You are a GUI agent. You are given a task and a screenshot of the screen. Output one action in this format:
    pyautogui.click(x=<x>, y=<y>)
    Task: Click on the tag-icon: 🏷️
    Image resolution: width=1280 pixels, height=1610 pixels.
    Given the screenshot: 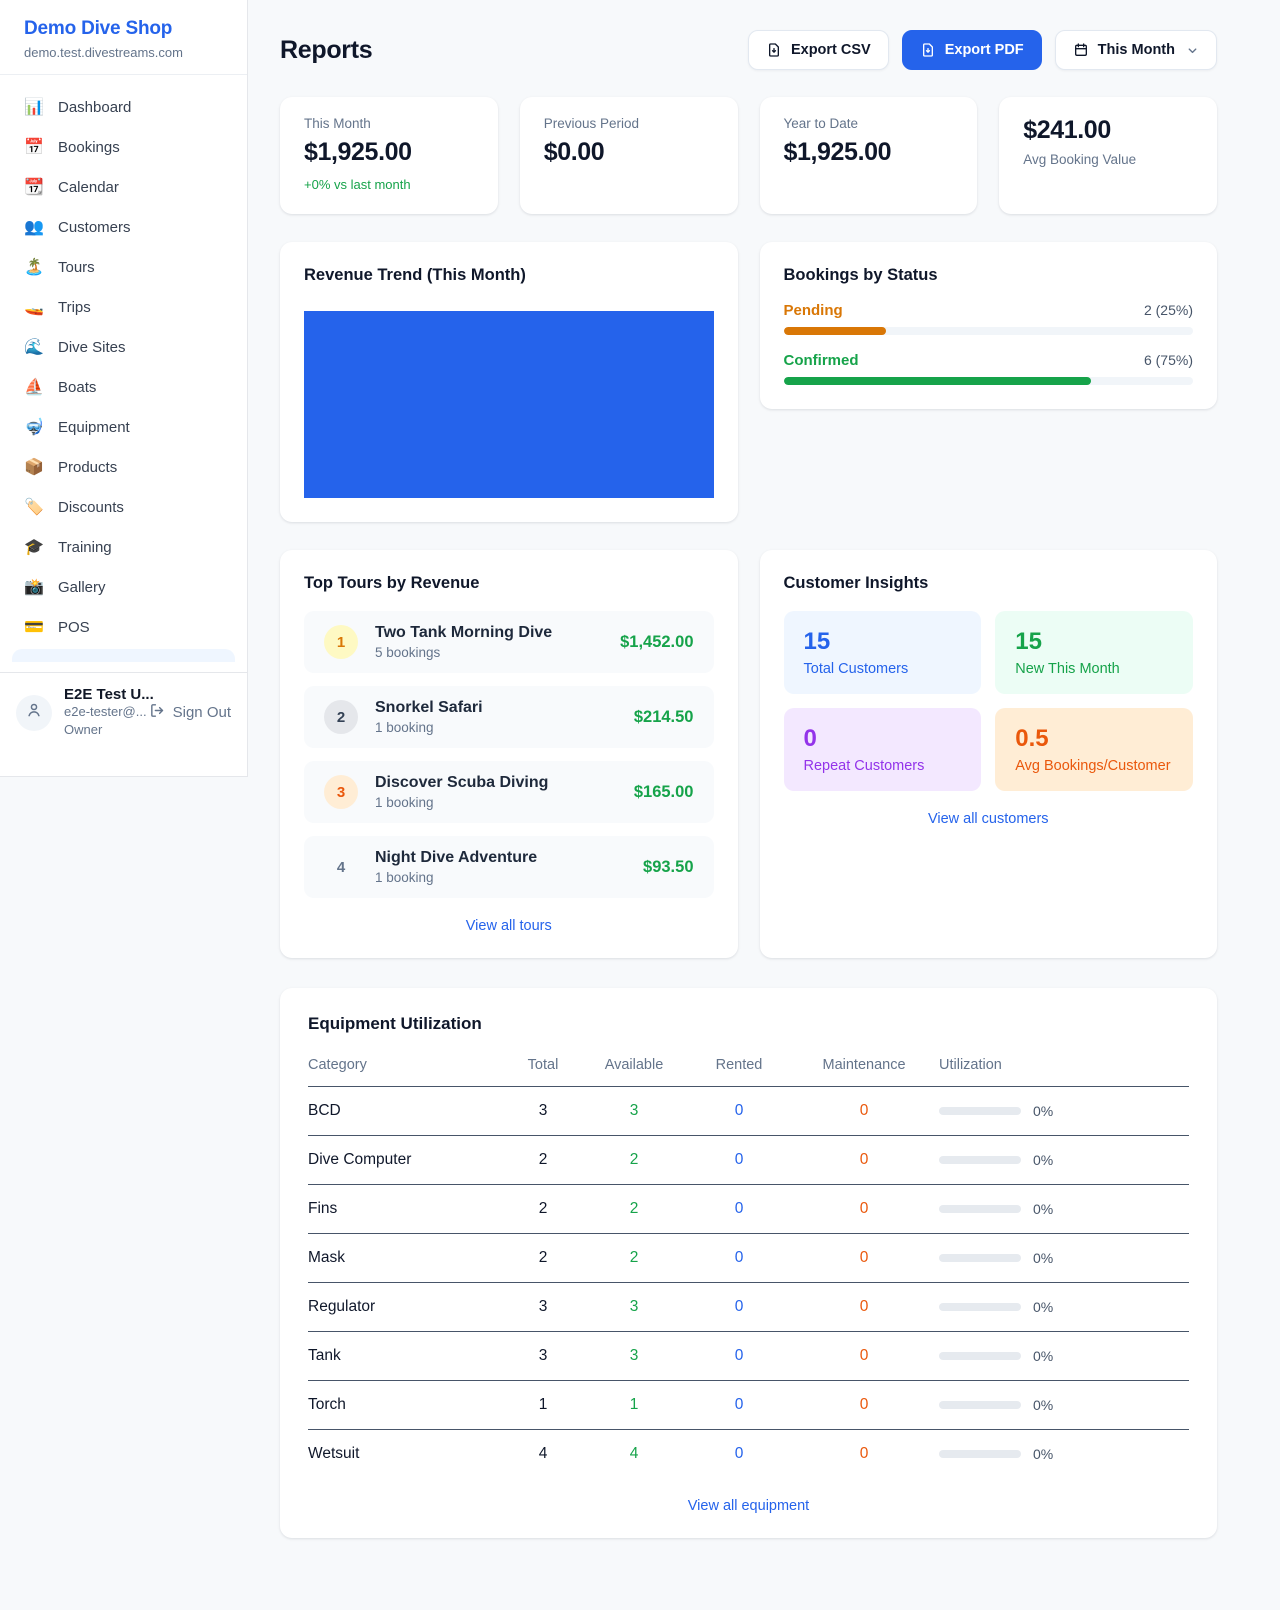 What is the action you would take?
    pyautogui.click(x=34, y=507)
    